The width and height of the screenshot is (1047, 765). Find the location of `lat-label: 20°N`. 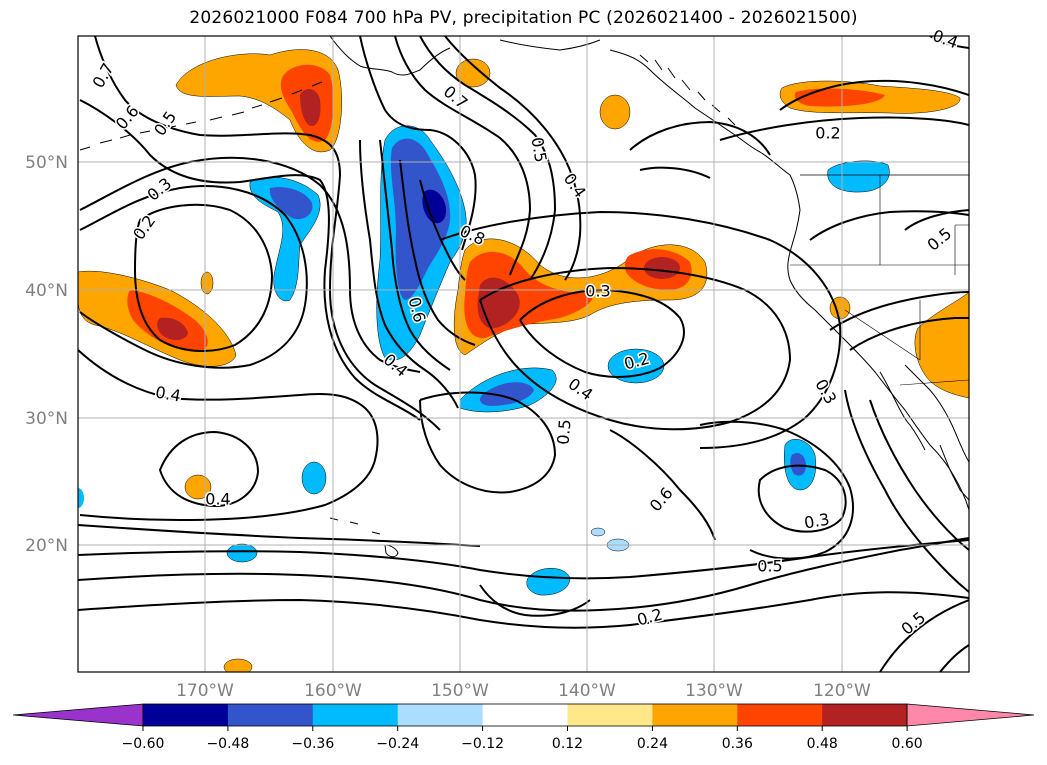

lat-label: 20°N is located at coordinates (46, 546).